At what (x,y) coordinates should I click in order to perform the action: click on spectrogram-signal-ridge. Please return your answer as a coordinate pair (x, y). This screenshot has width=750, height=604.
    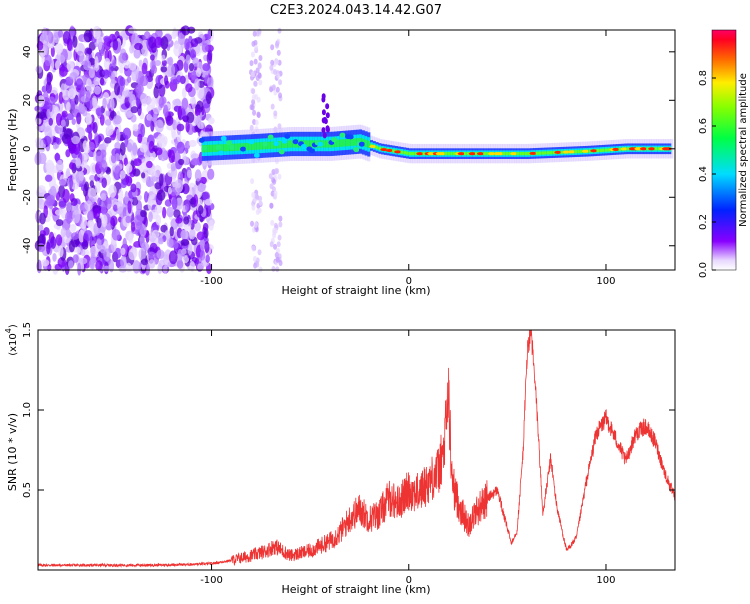
    Looking at the image, I should click on (436, 129).